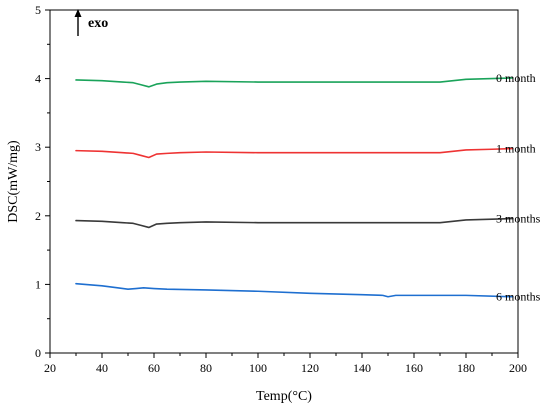 The height and width of the screenshot is (410, 550). Describe the element at coordinates (294, 153) in the screenshot. I see `series-line-1-month` at that location.